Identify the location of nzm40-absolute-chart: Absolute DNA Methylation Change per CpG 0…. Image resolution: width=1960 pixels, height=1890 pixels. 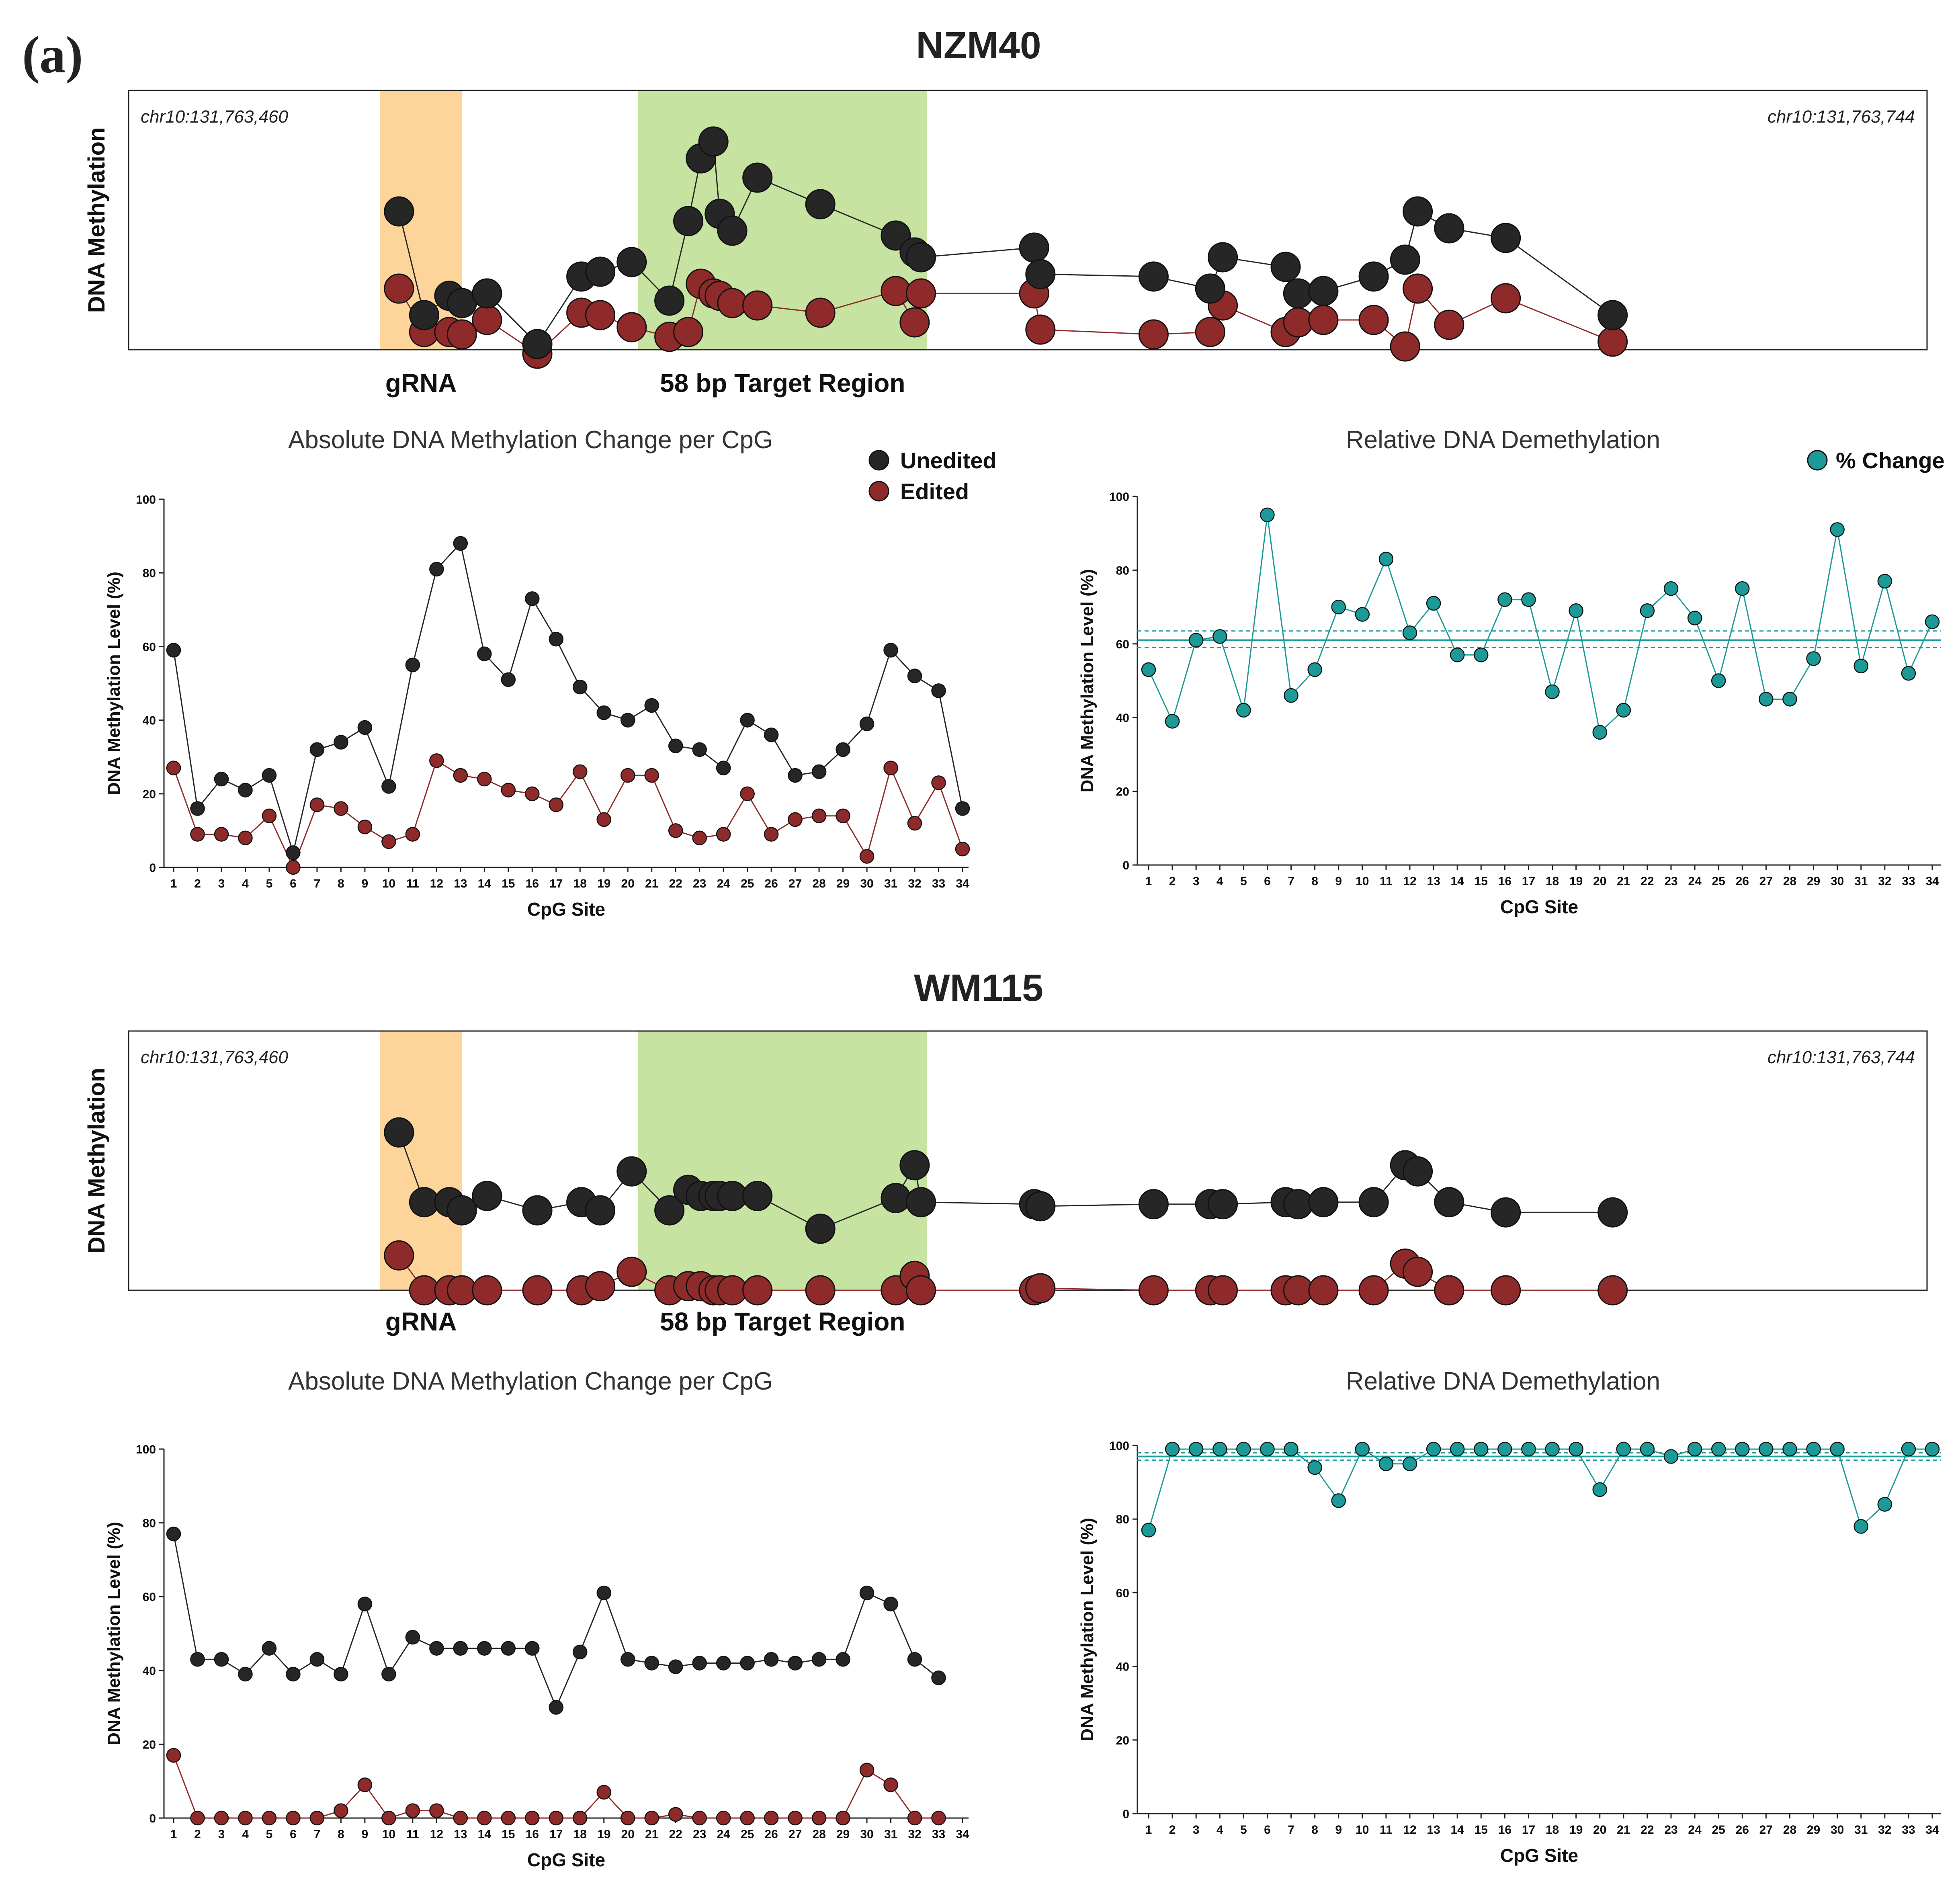
(537, 673).